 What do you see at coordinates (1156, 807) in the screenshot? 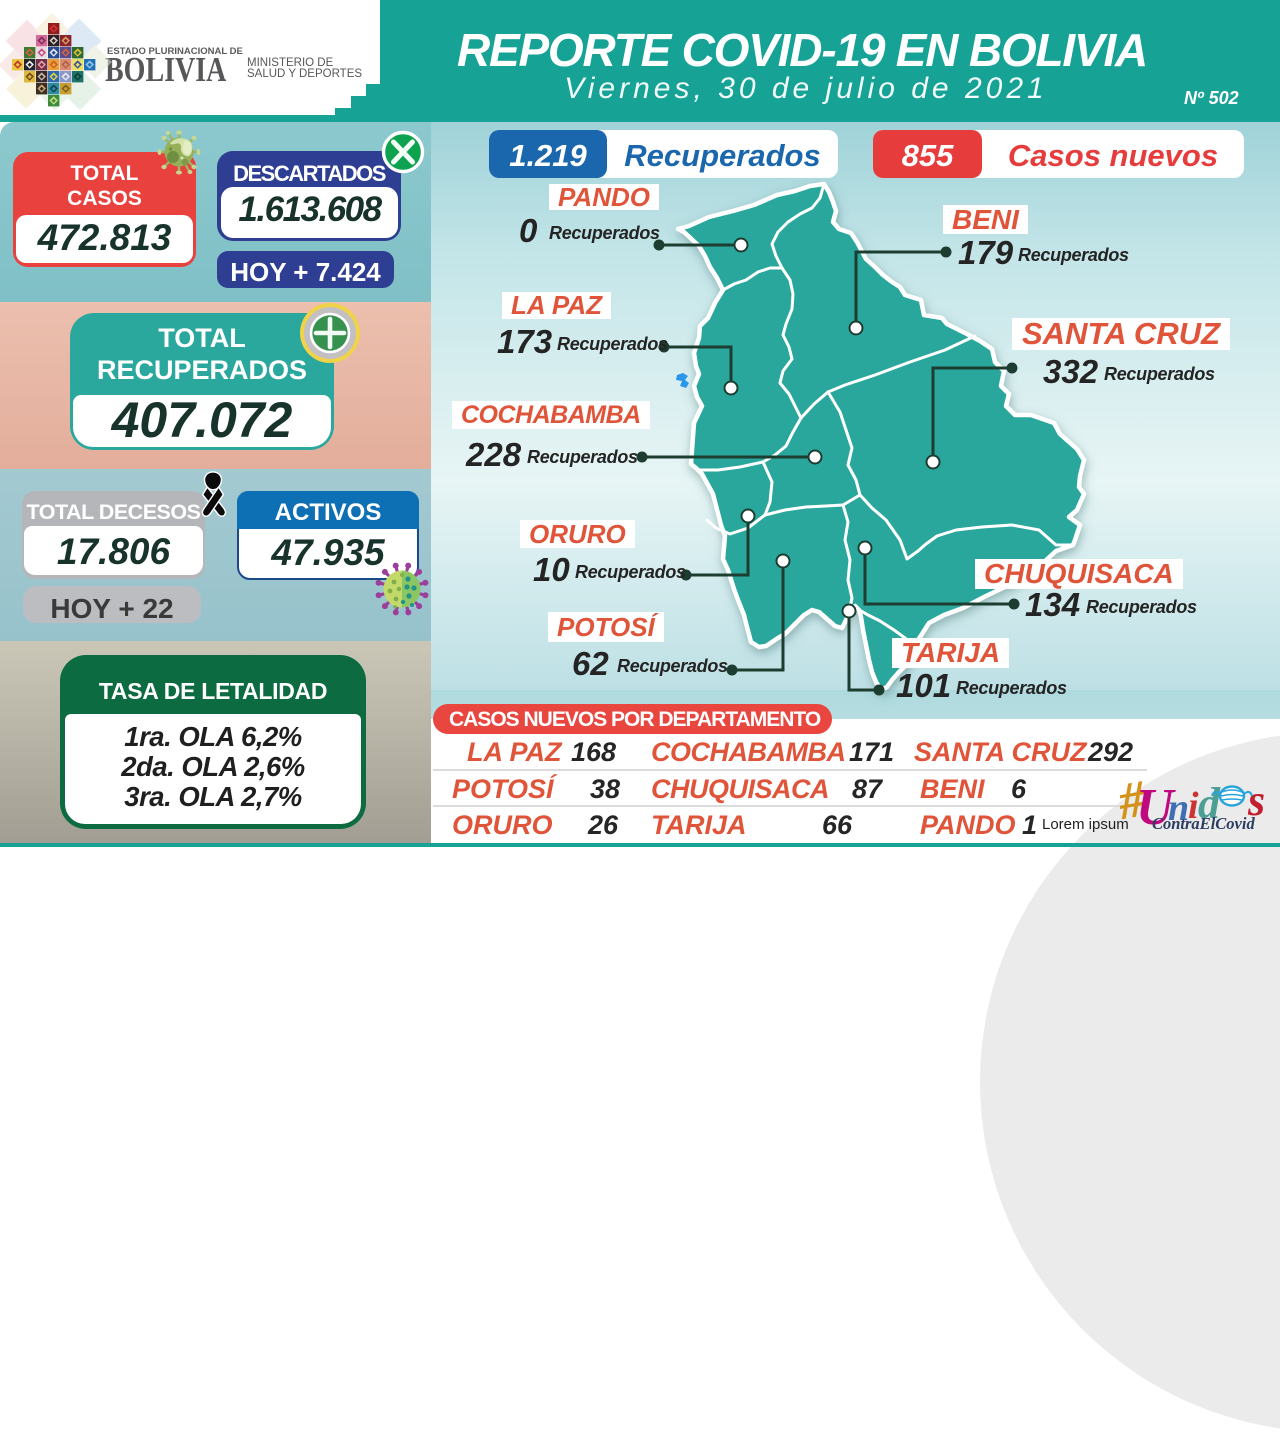
I see `svg-text: U` at bounding box center [1156, 807].